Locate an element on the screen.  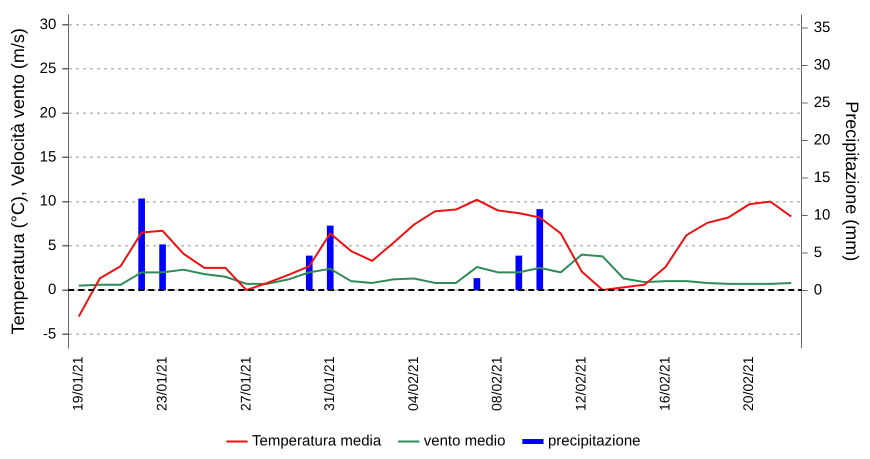
legend-label: precipitazione is located at coordinates (594, 441).